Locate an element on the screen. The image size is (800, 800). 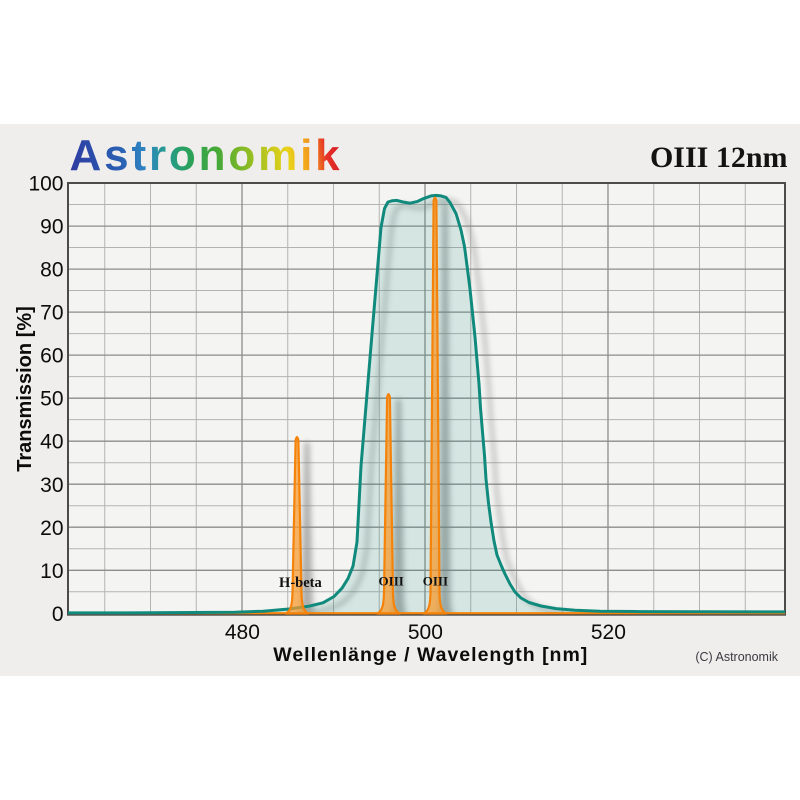
svg-text: 30 is located at coordinates (51, 485).